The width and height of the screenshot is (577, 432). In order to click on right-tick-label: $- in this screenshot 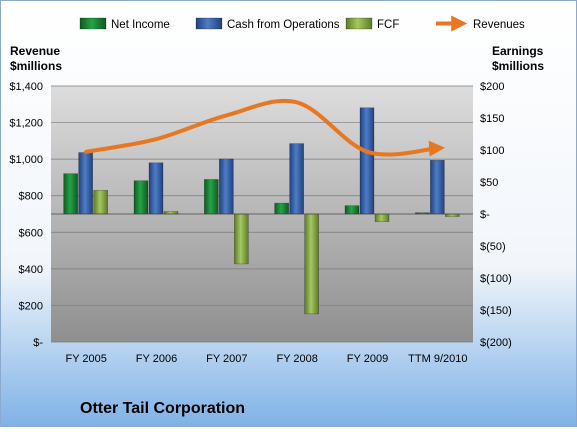, I will do `click(485, 215)`.